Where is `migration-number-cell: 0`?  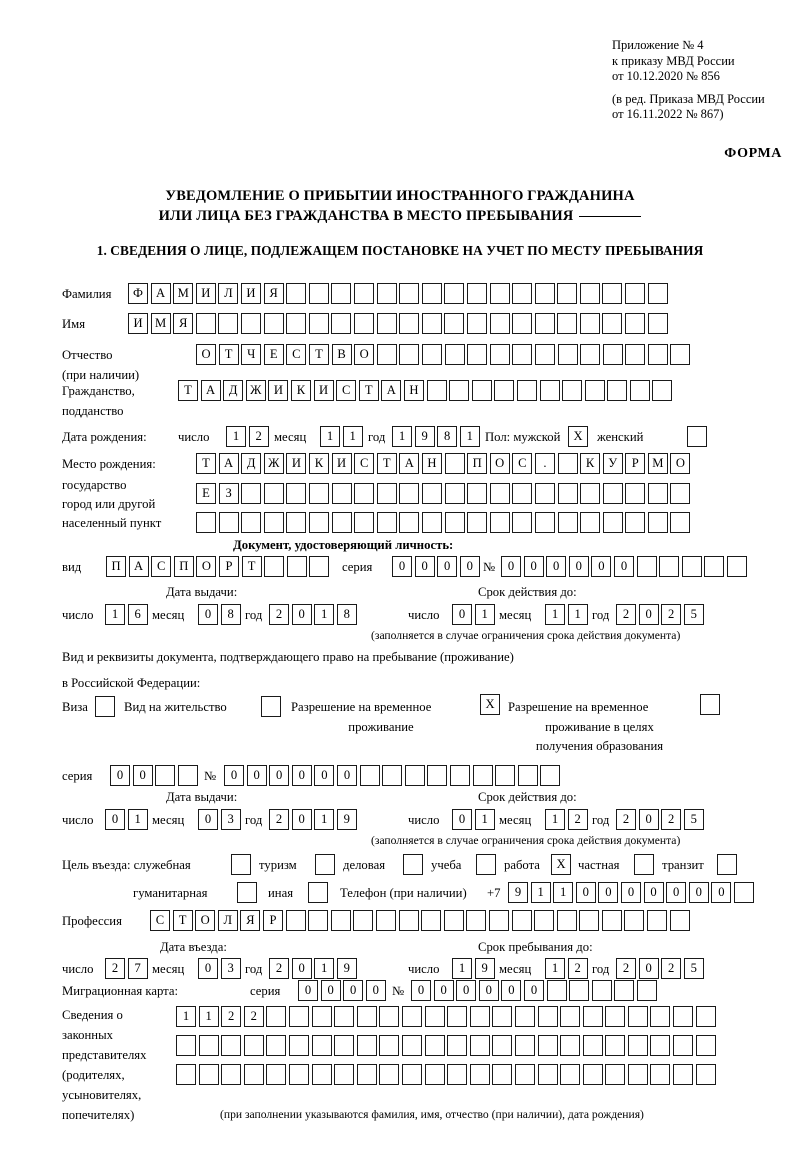 migration-number-cell: 0 is located at coordinates (421, 990).